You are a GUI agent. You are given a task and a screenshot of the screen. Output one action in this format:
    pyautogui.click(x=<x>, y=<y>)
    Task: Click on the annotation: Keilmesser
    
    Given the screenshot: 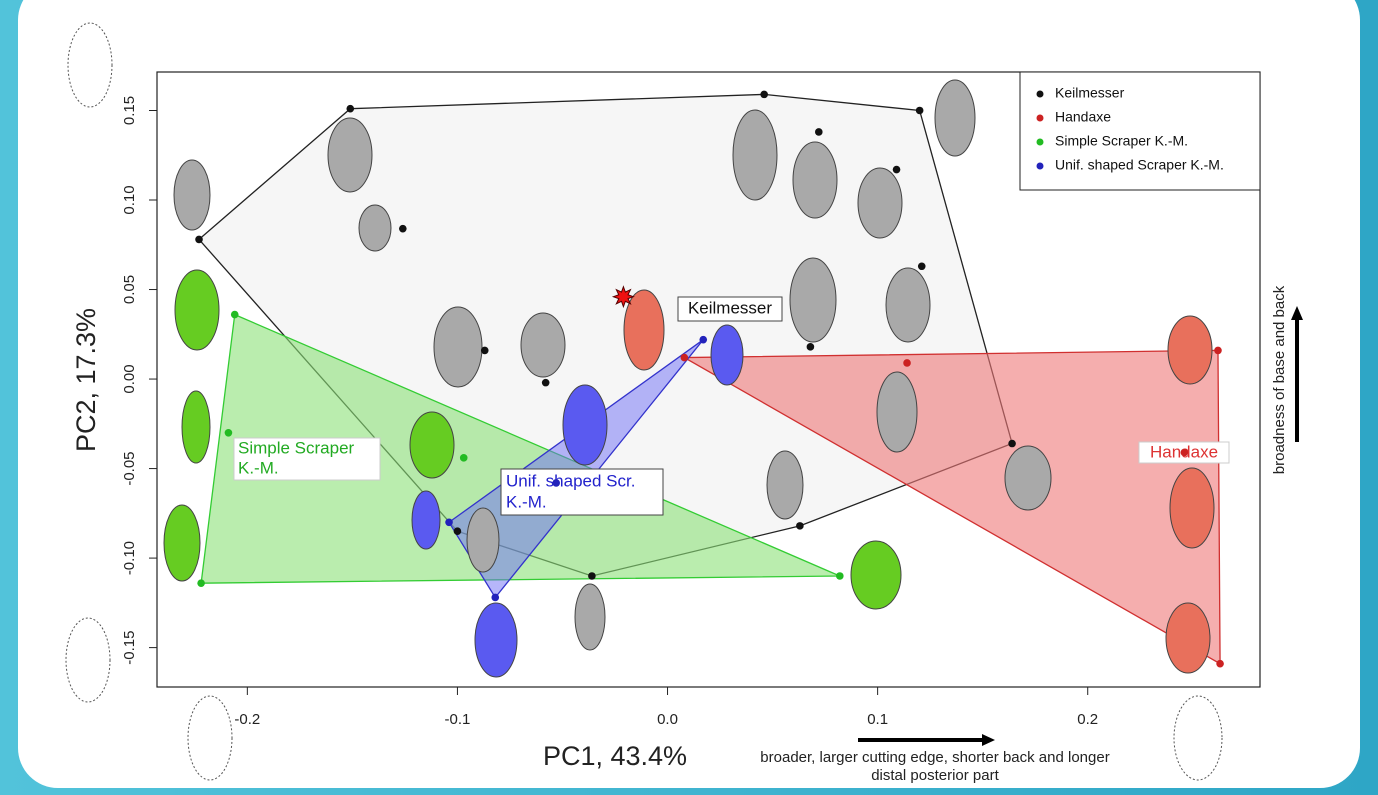 What is the action you would take?
    pyautogui.click(x=730, y=307)
    